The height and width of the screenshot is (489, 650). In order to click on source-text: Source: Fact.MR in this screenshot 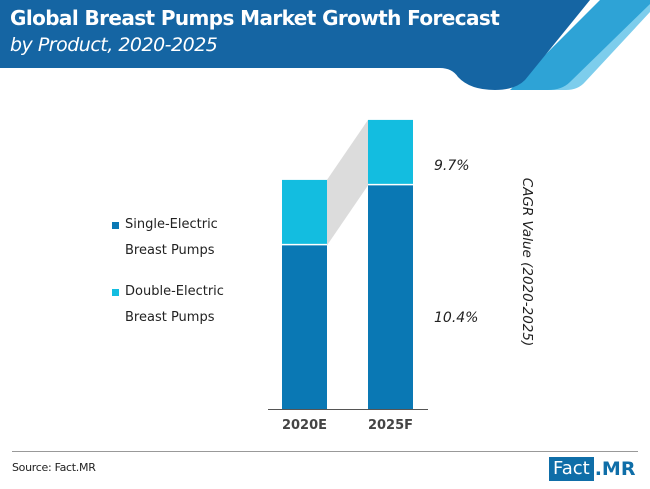, I will do `click(54, 467)`.